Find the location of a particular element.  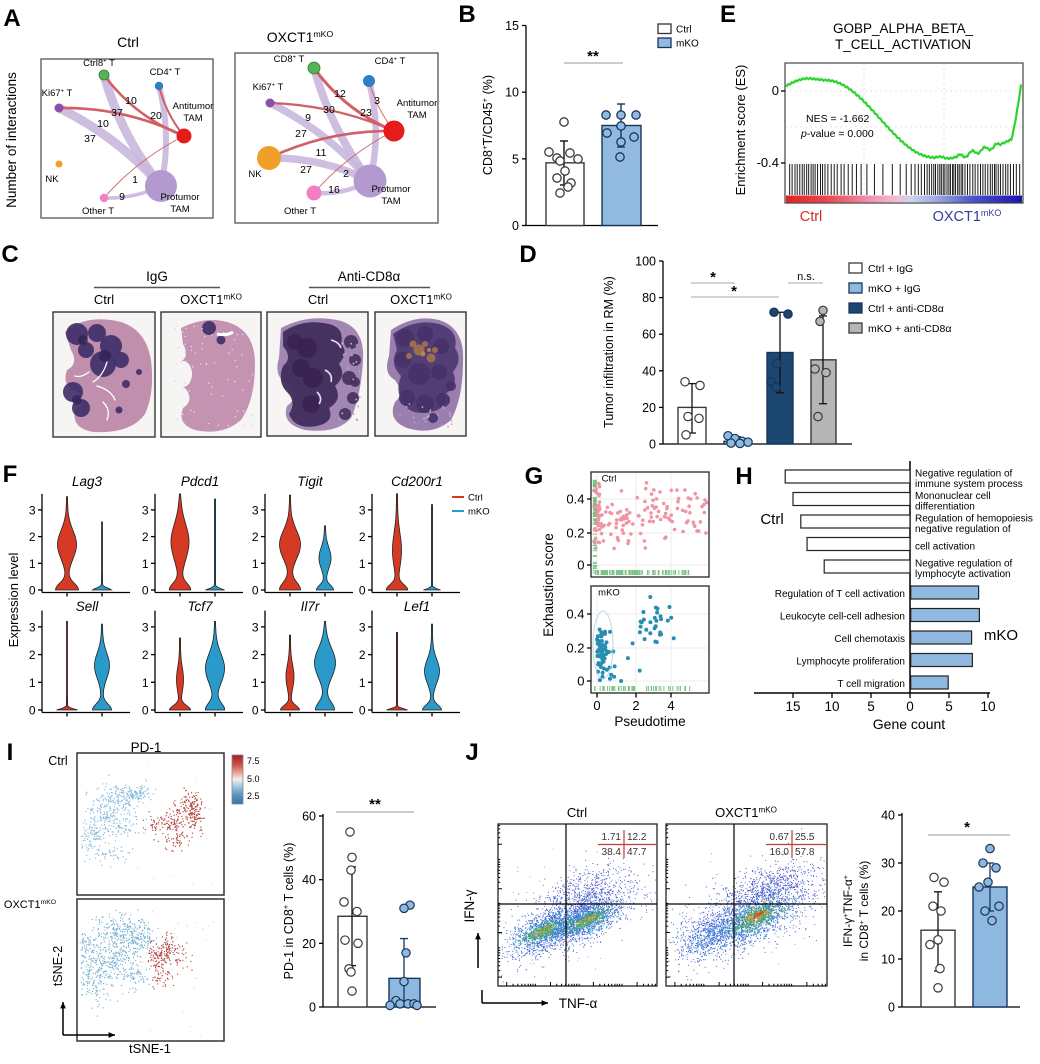

svg-text: differentiation is located at coordinates (945, 507).